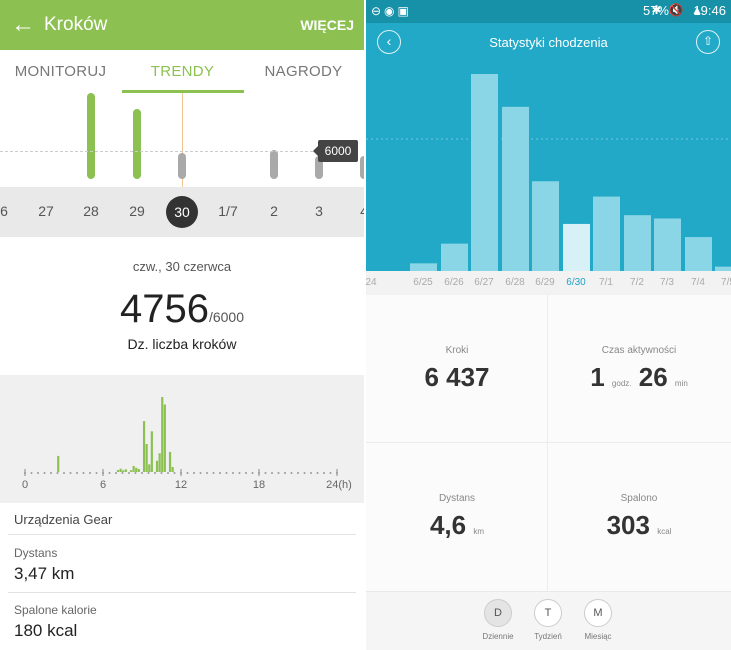  Describe the element at coordinates (60, 71) in the screenshot. I see `tab-monitoruj: MONITORUJ` at that location.